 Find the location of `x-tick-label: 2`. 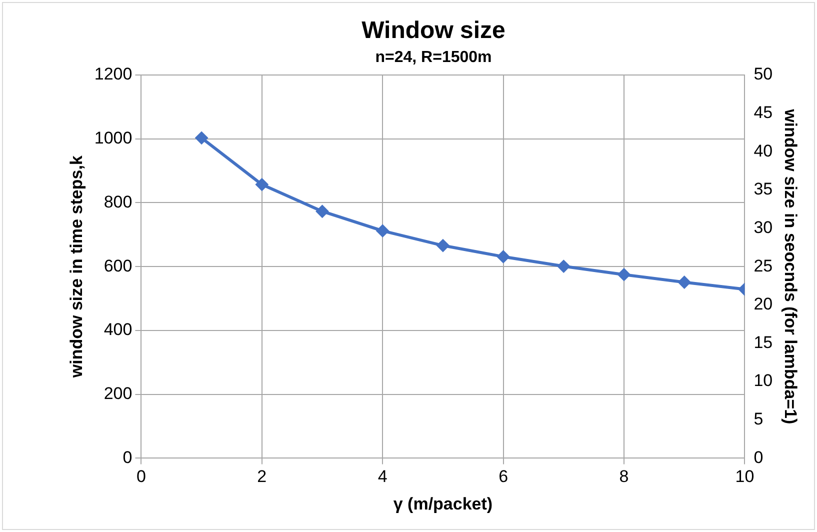

x-tick-label: 2 is located at coordinates (262, 476).